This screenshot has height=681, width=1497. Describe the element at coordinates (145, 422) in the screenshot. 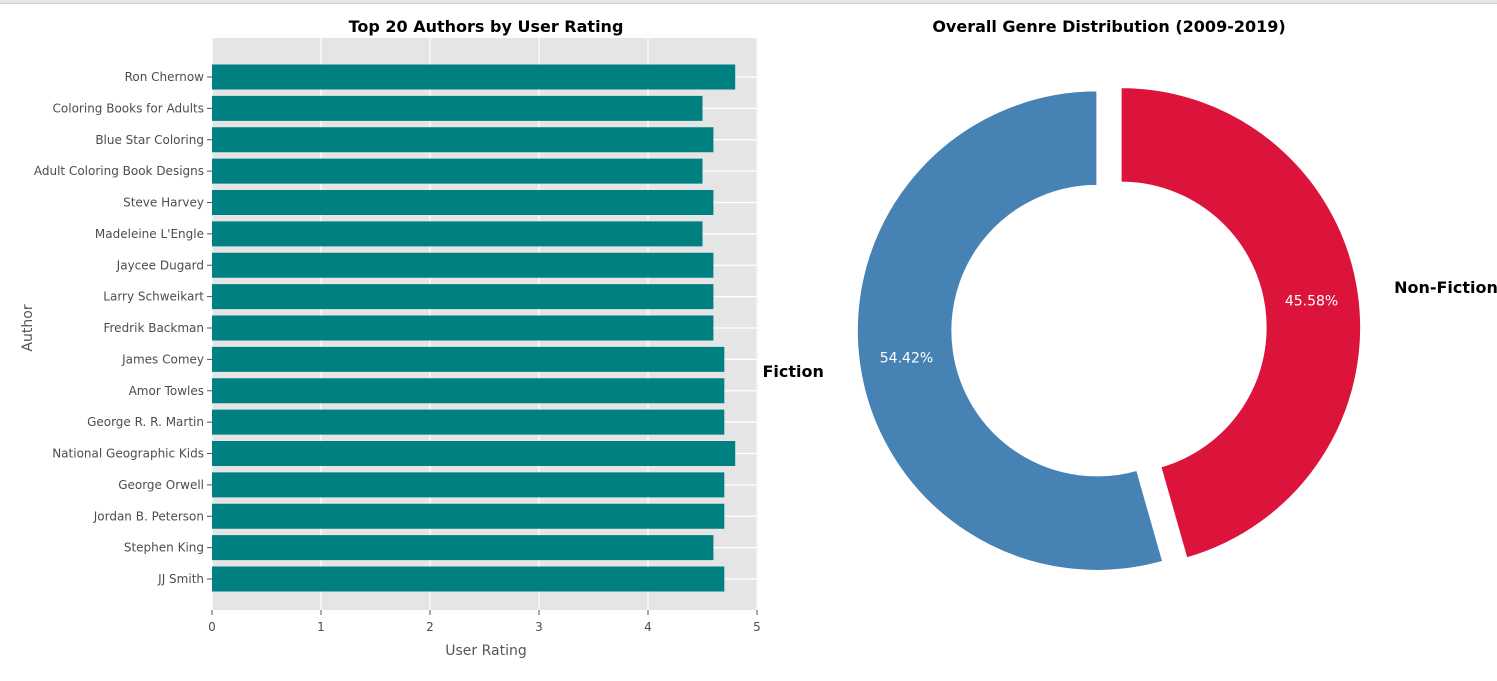

I see `y-tick-label: George R. R. Martin` at that location.